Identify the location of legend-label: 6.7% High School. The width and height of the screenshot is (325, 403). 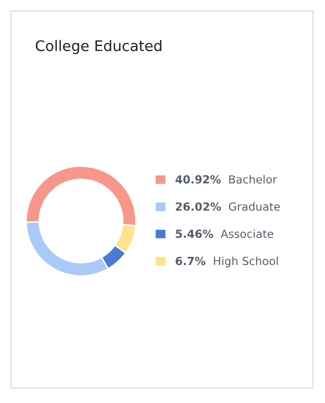
(227, 262).